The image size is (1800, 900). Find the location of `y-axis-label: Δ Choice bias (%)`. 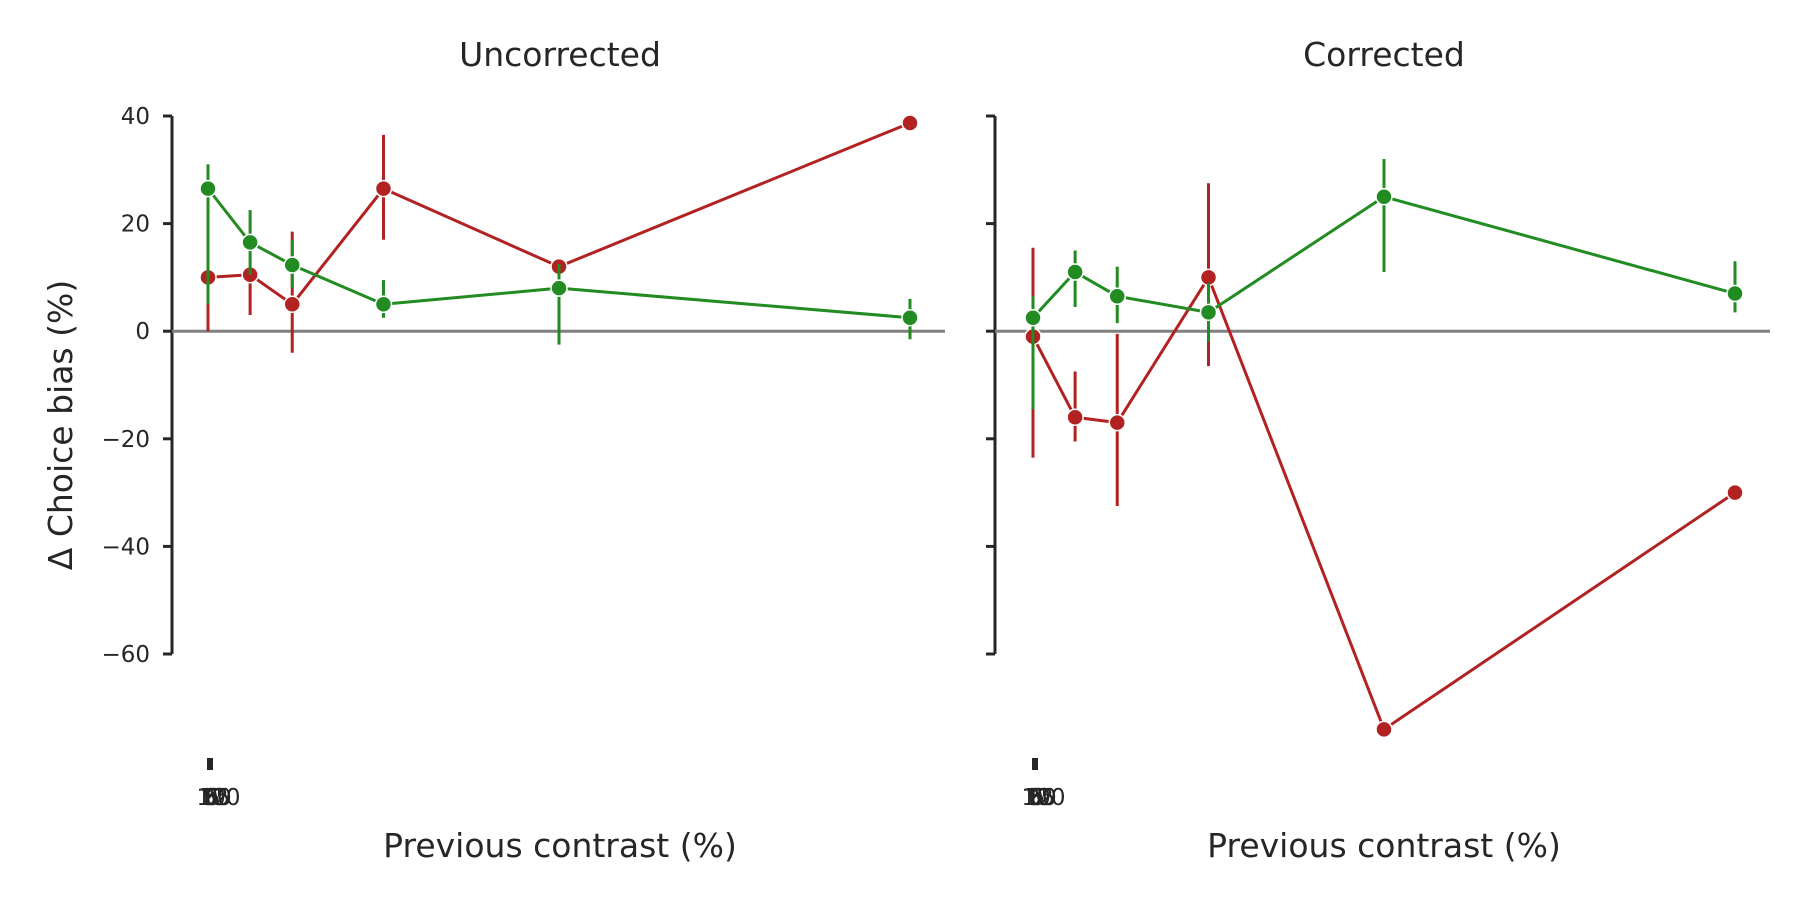

y-axis-label: Δ Choice bias (%) is located at coordinates (60, 425).